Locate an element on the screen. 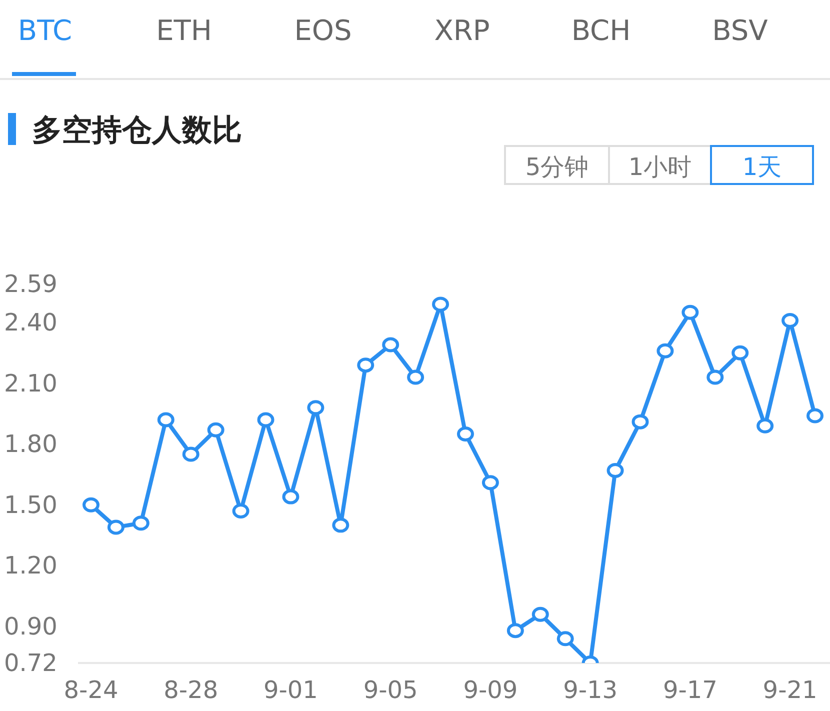  y-tick-label: 1.50 is located at coordinates (31, 504).